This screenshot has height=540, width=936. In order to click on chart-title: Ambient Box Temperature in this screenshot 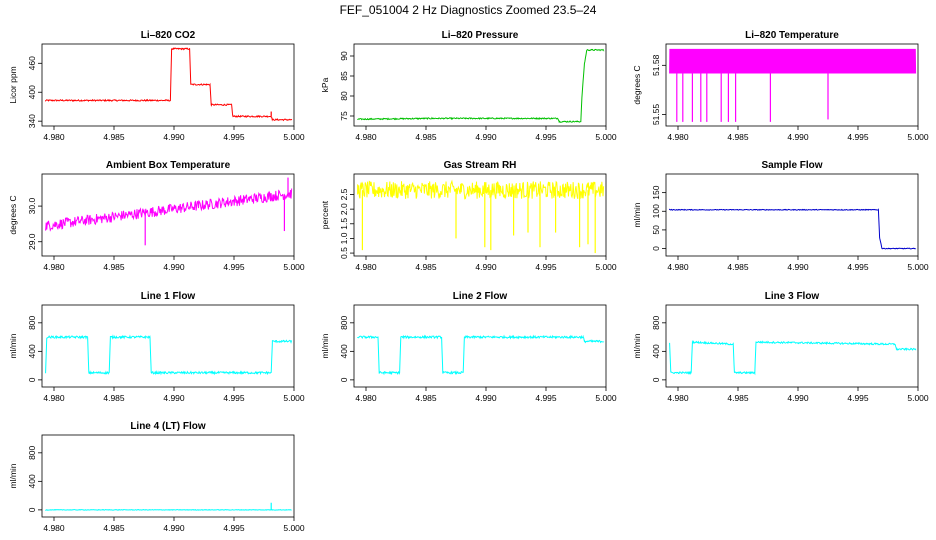, I will do `click(168, 165)`.